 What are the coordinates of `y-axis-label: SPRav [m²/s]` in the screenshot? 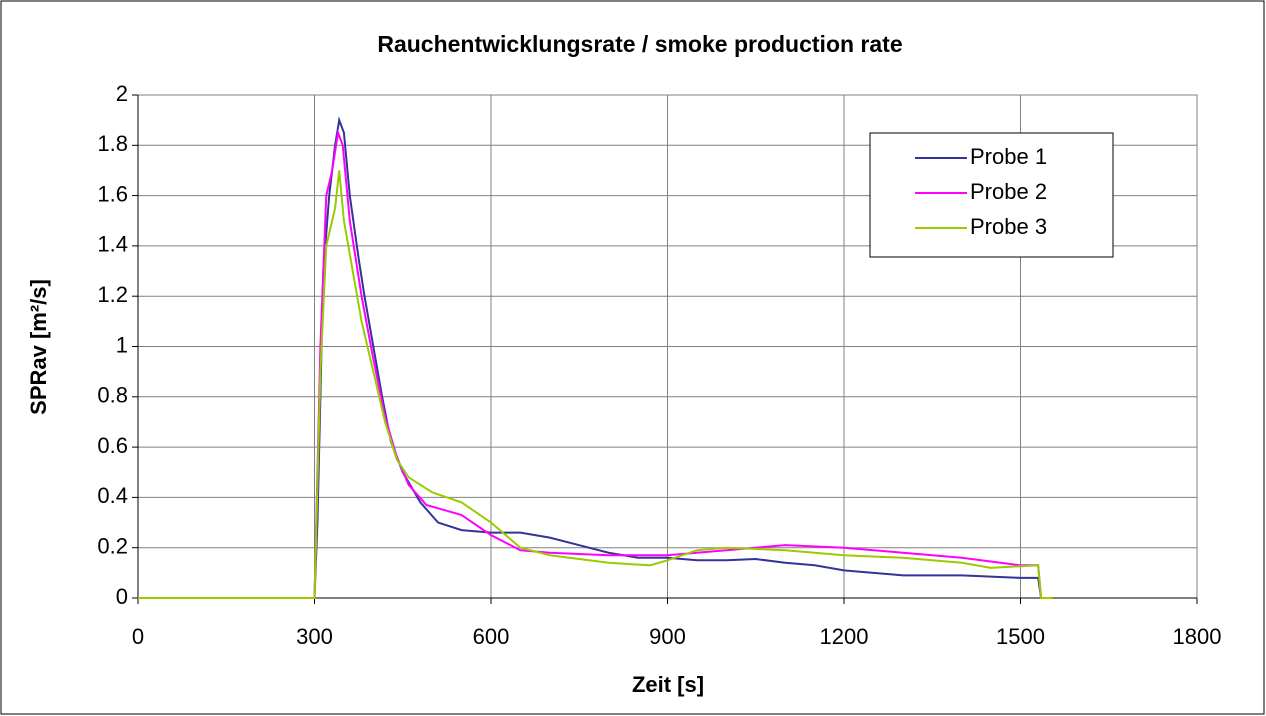 It's located at (38, 347).